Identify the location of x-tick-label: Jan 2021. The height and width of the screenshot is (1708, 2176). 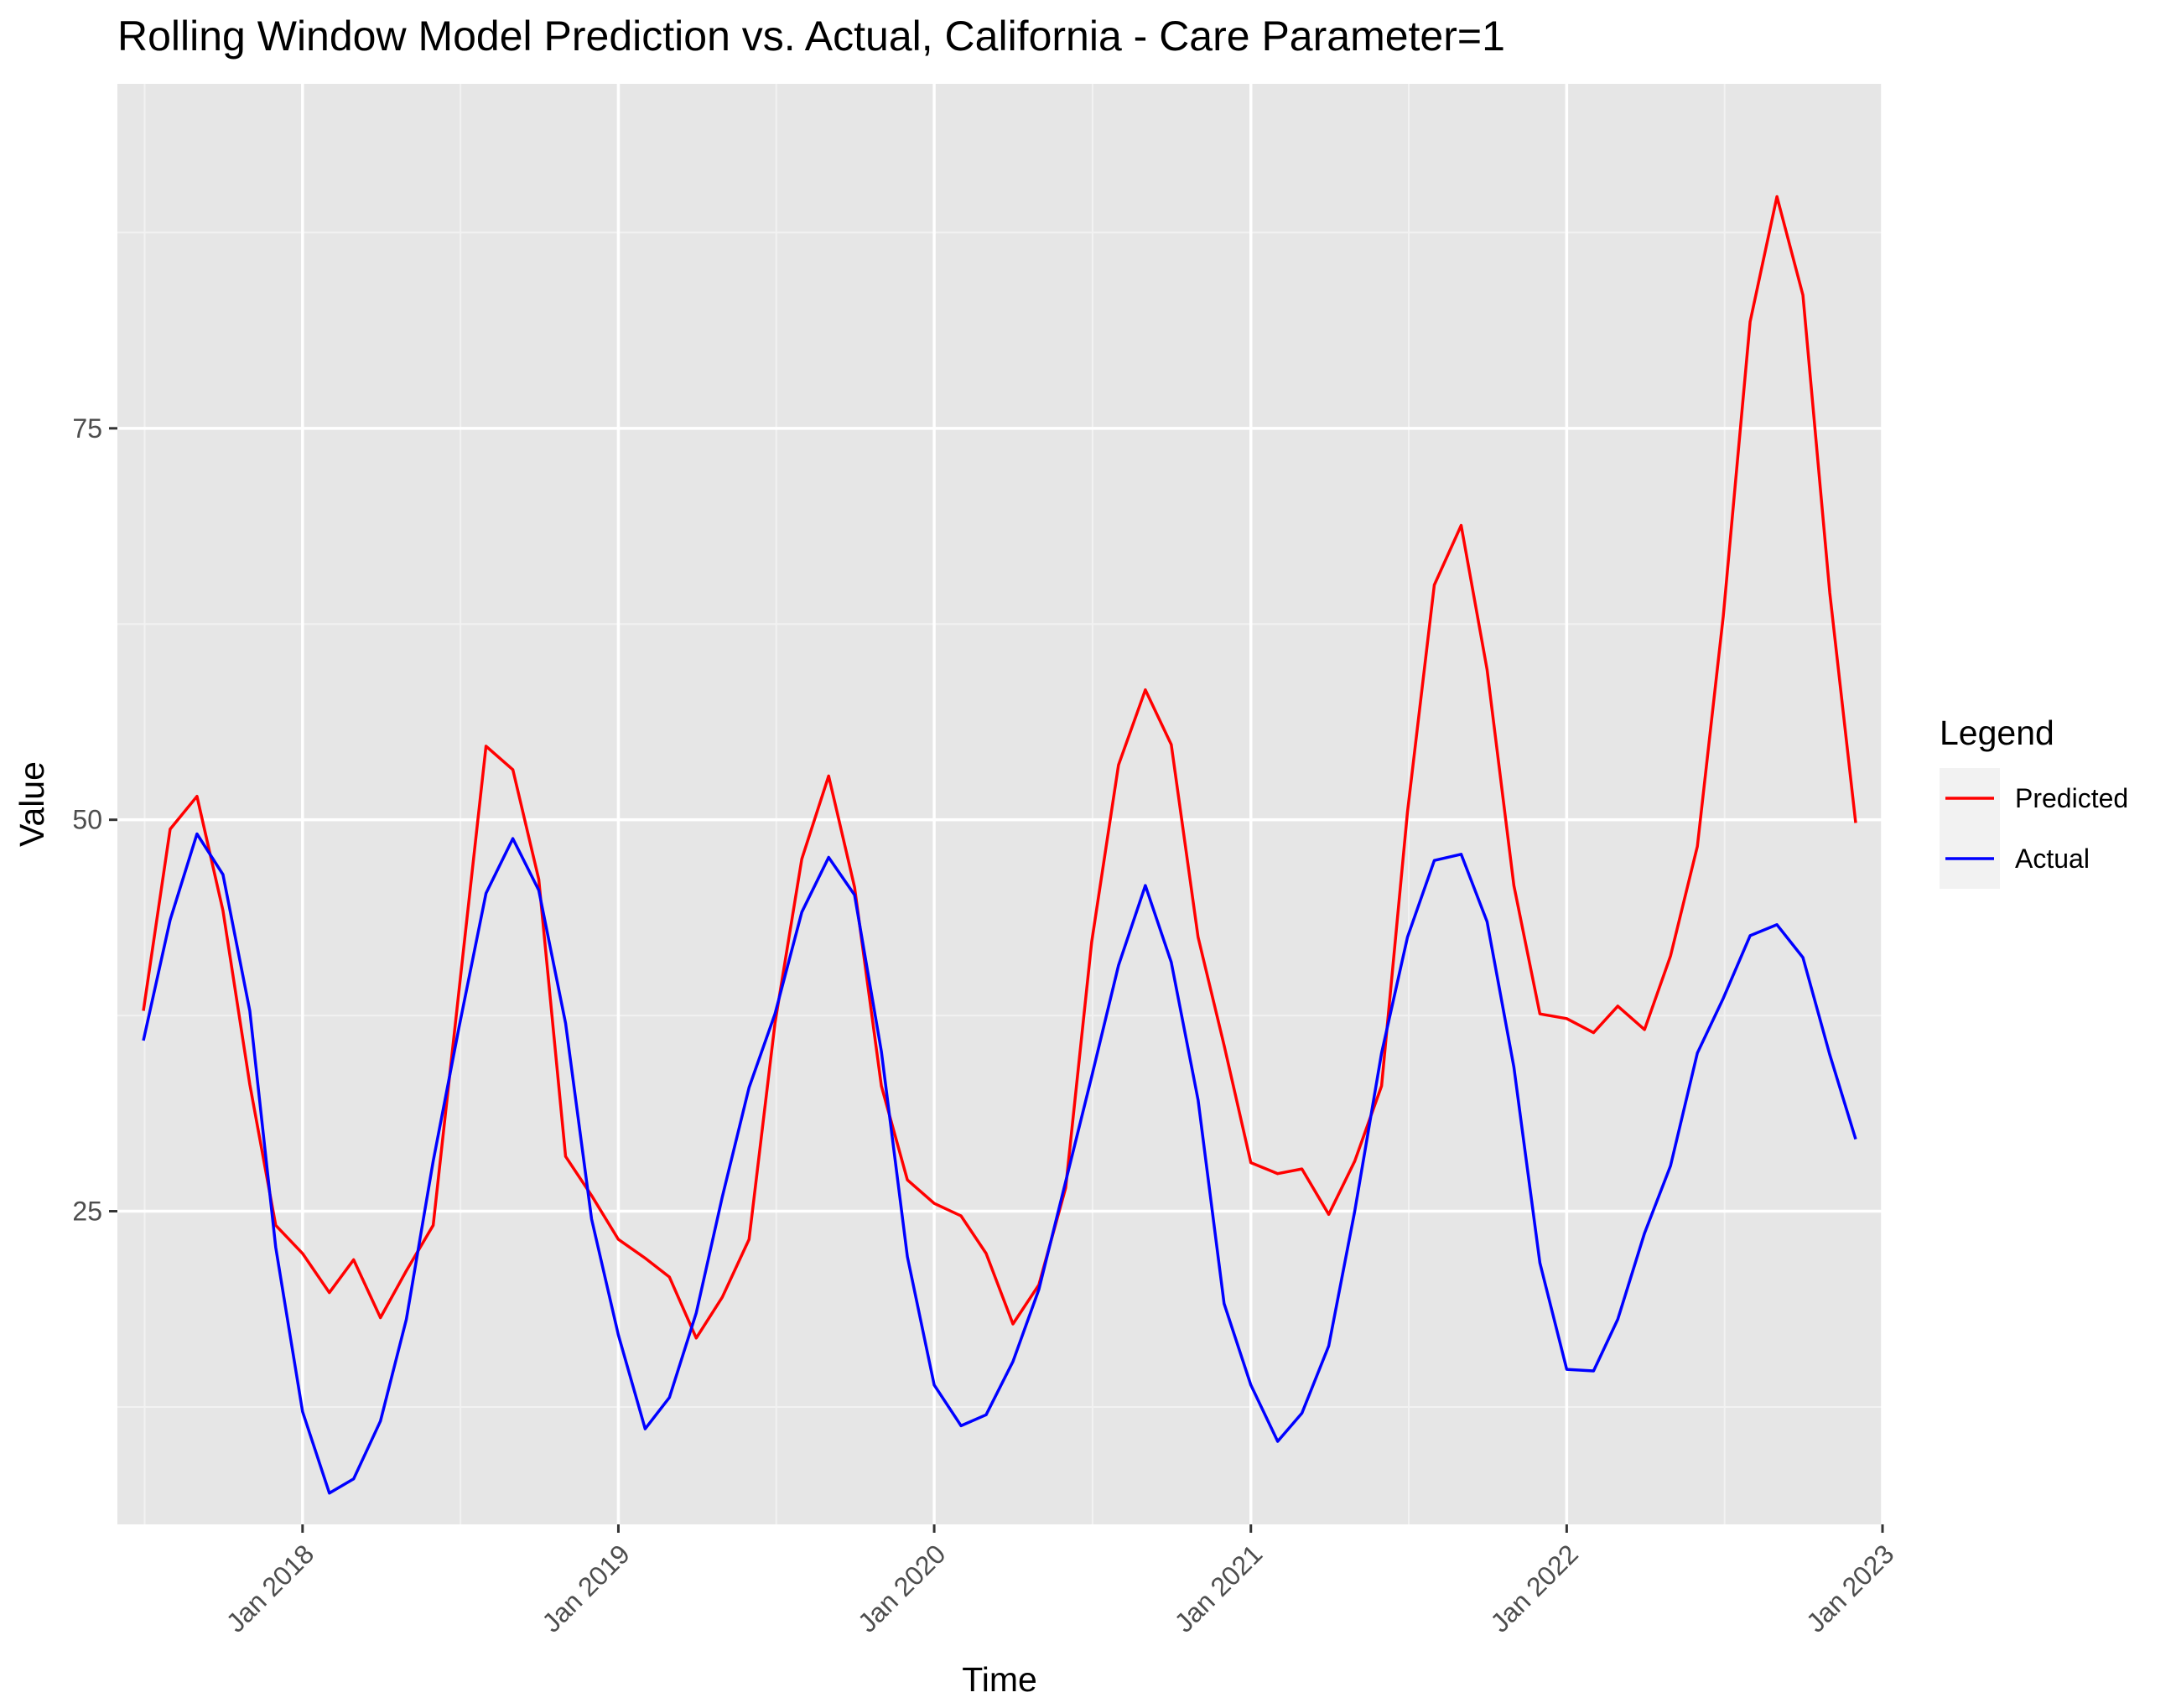
(1219, 1589).